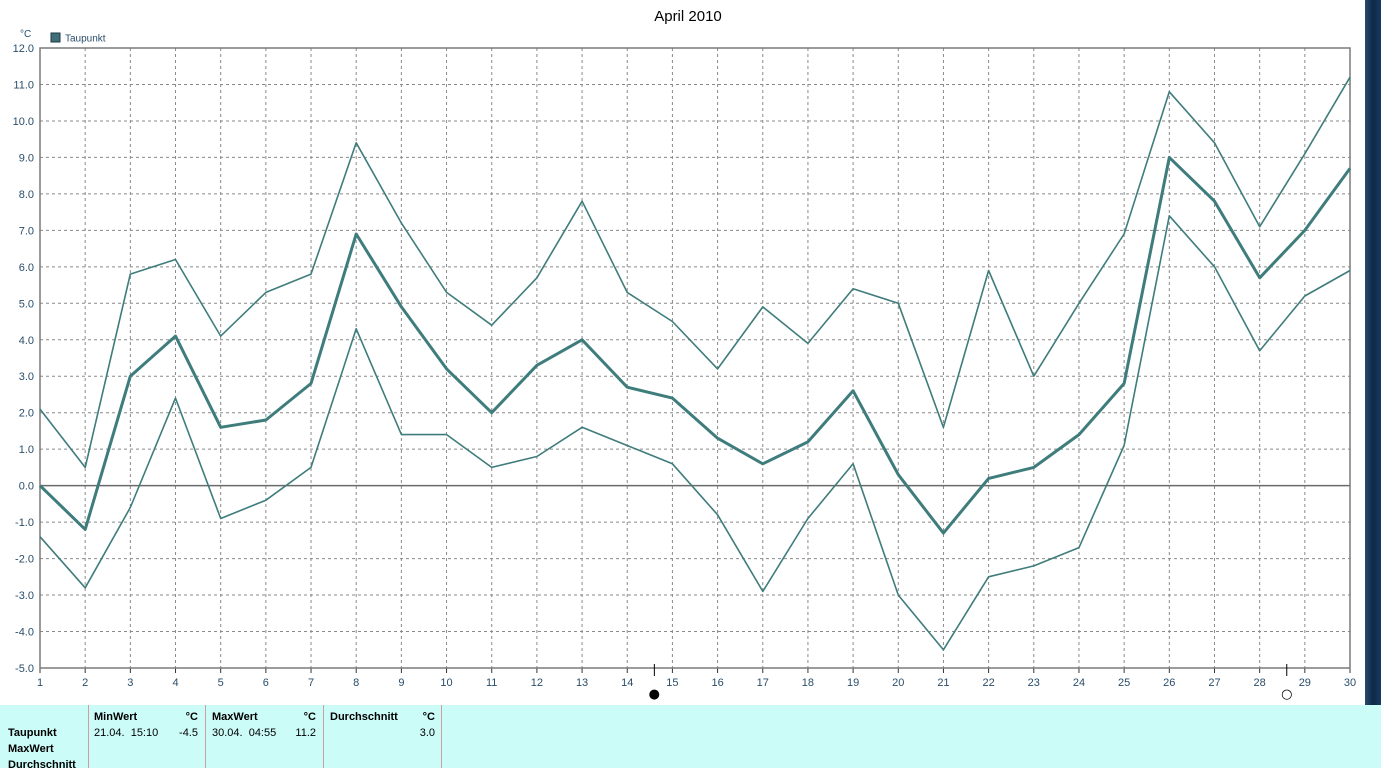  Describe the element at coordinates (1124, 683) in the screenshot. I see `x-tick-label: 25` at that location.